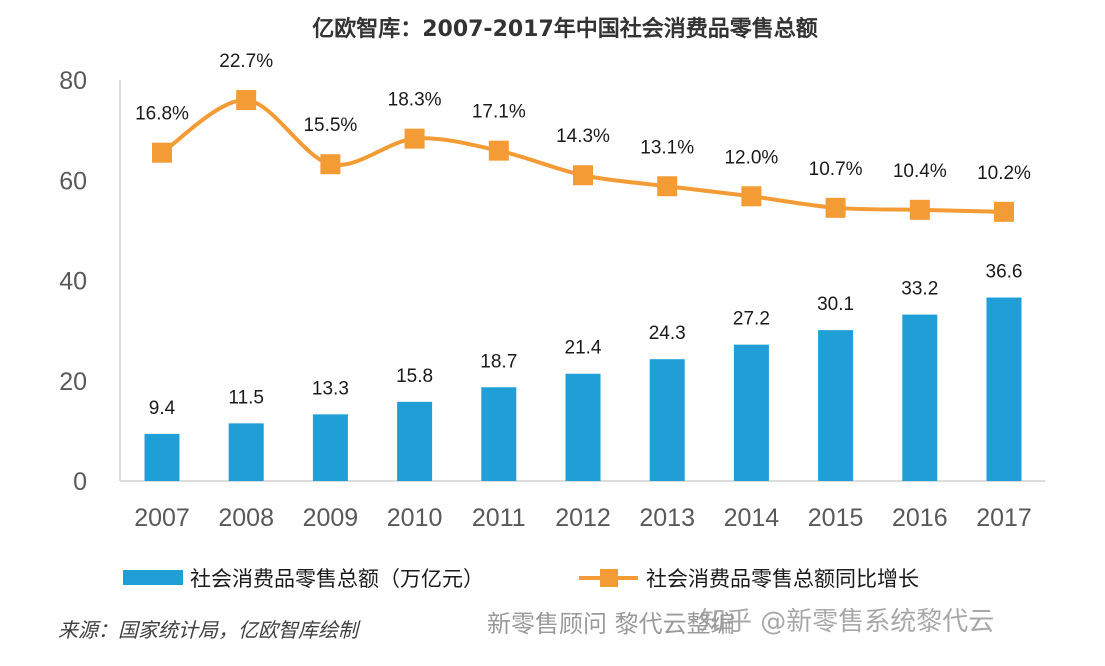 The width and height of the screenshot is (1105, 666). What do you see at coordinates (414, 376) in the screenshot?
I see `bar-data-label: 15.8` at bounding box center [414, 376].